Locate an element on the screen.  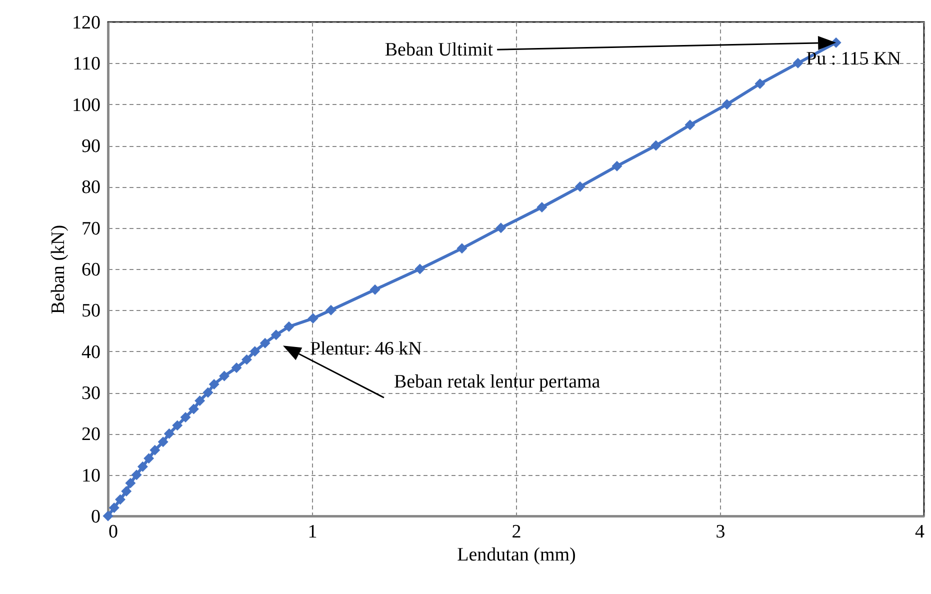
y-tick-label: 20 is located at coordinates (91, 435).